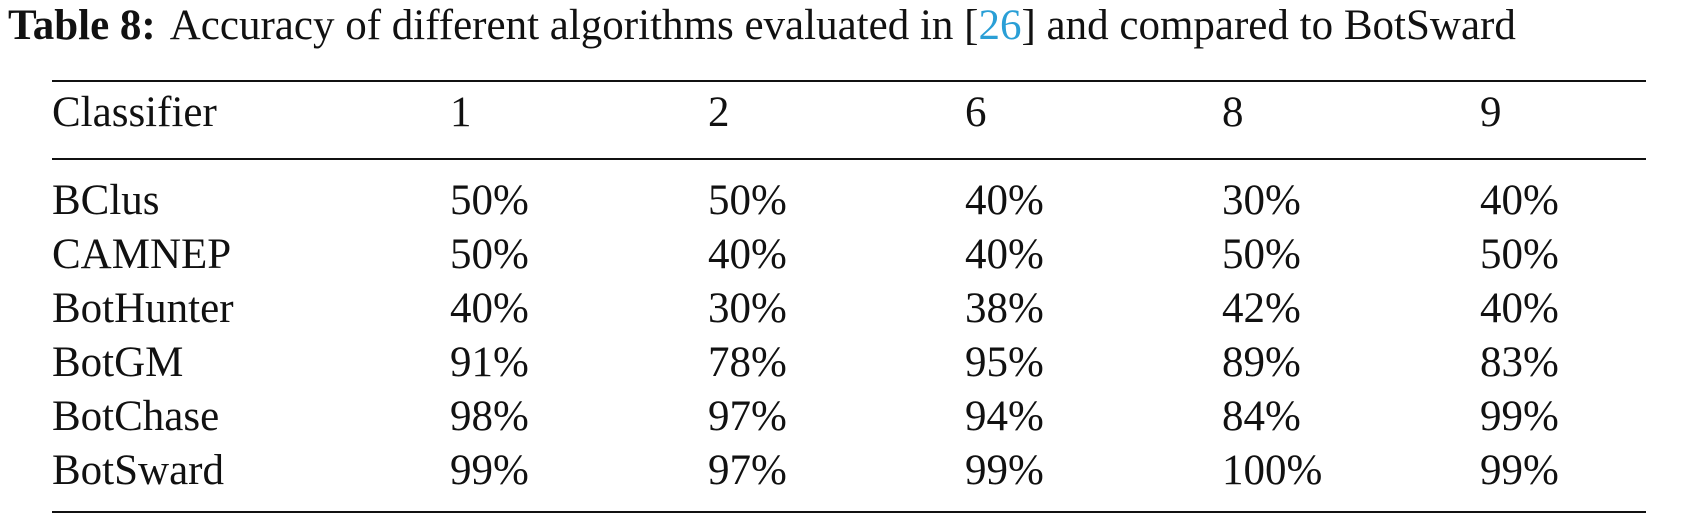  I want to click on bottom-rule, so click(849, 512).